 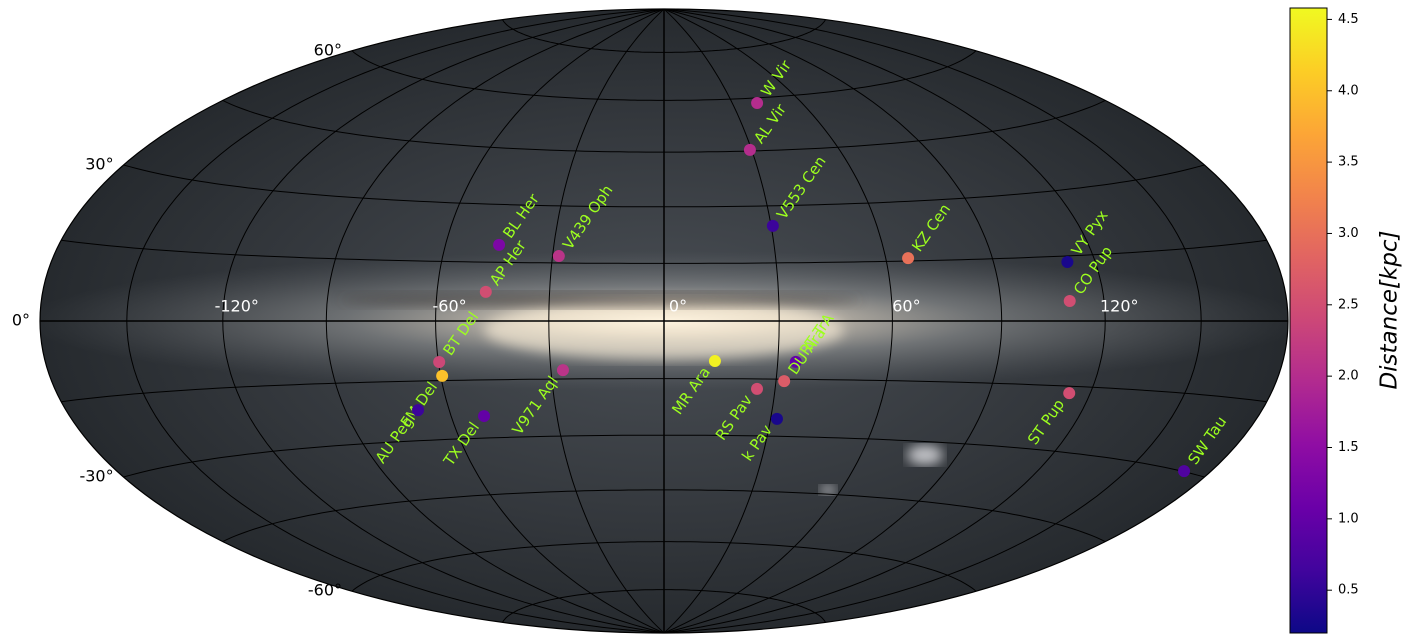 I want to click on colorbar-tick-label: 2.0, so click(x=1348, y=376).